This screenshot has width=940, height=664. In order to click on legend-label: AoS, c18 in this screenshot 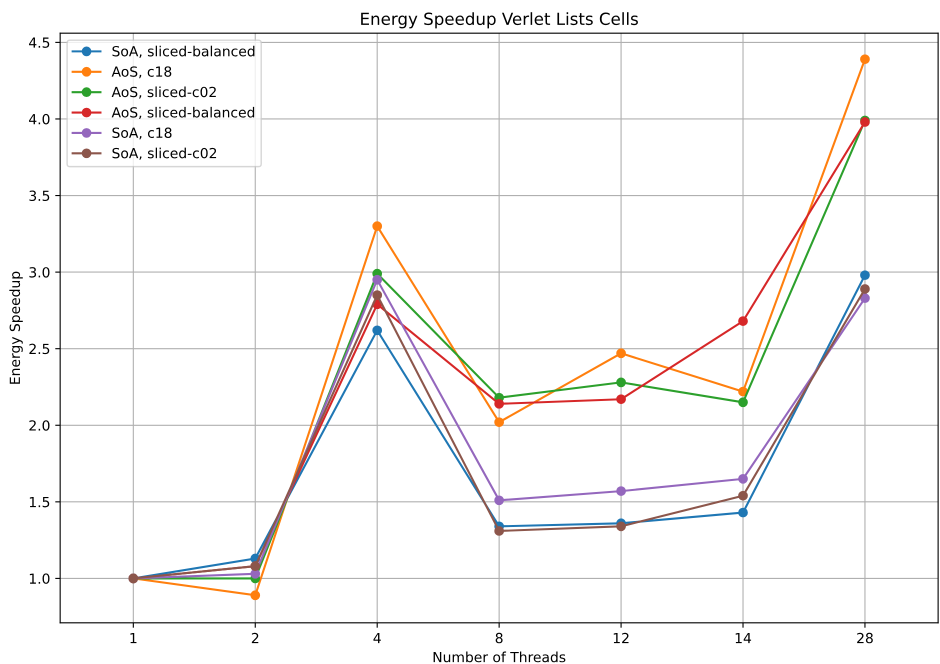, I will do `click(142, 72)`.